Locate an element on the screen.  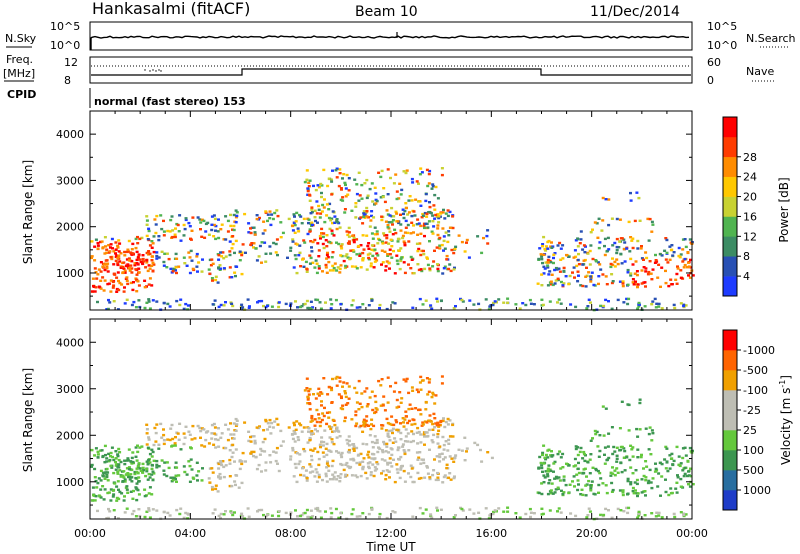
colorbar-swatch is located at coordinates (730, 420).